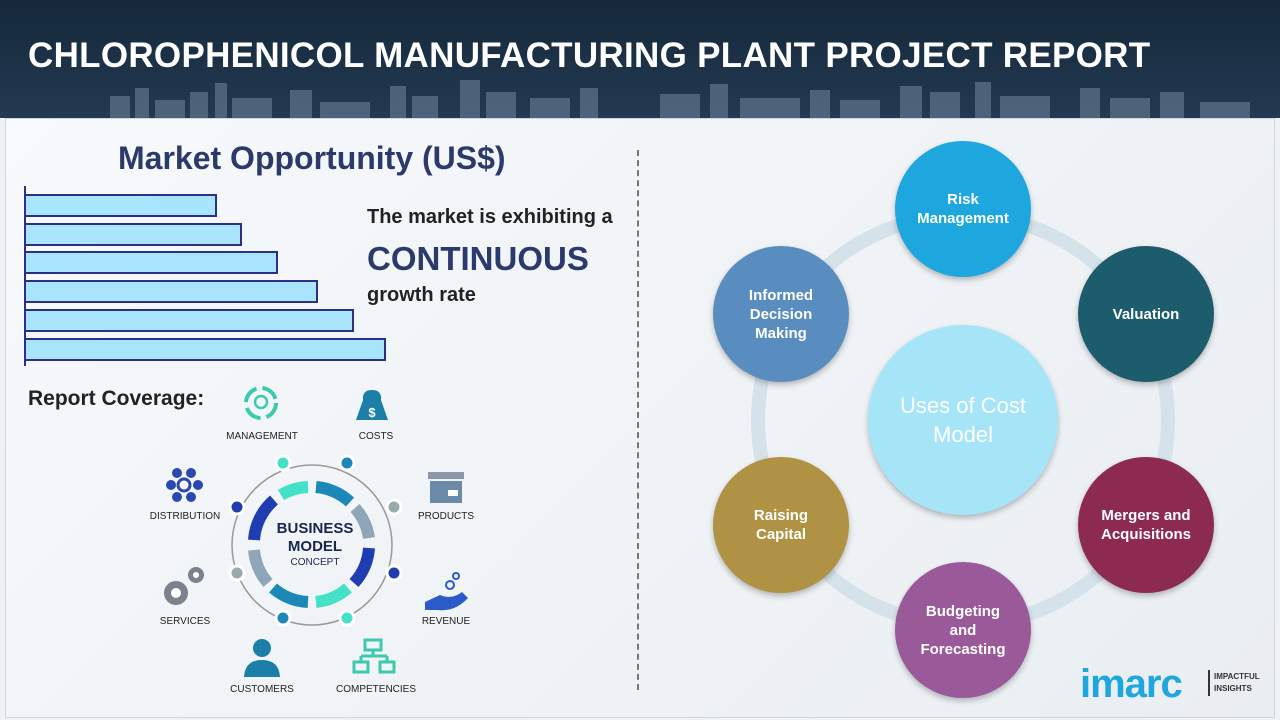  What do you see at coordinates (376, 689) in the screenshot?
I see `coverage-competencies: COMPETENCIES` at bounding box center [376, 689].